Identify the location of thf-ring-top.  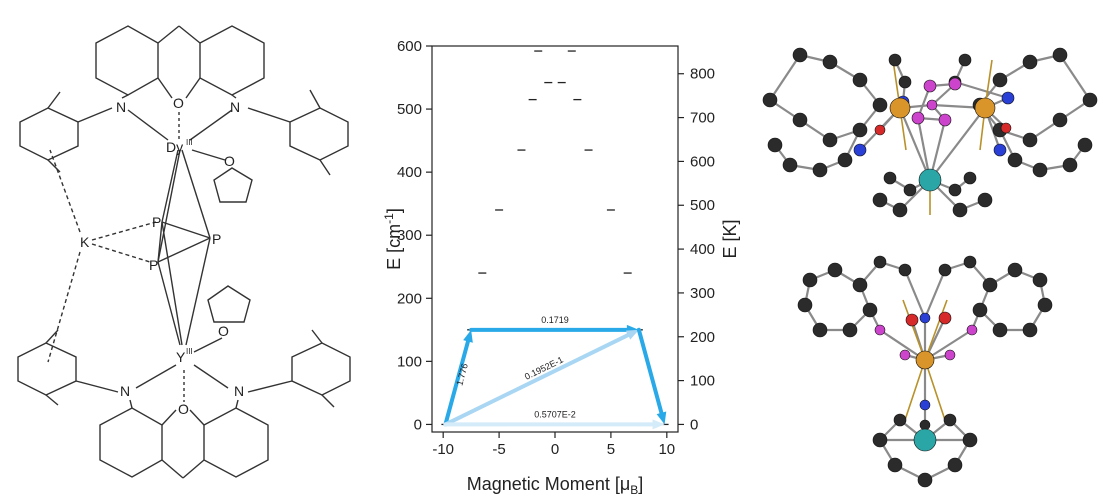
(233, 185).